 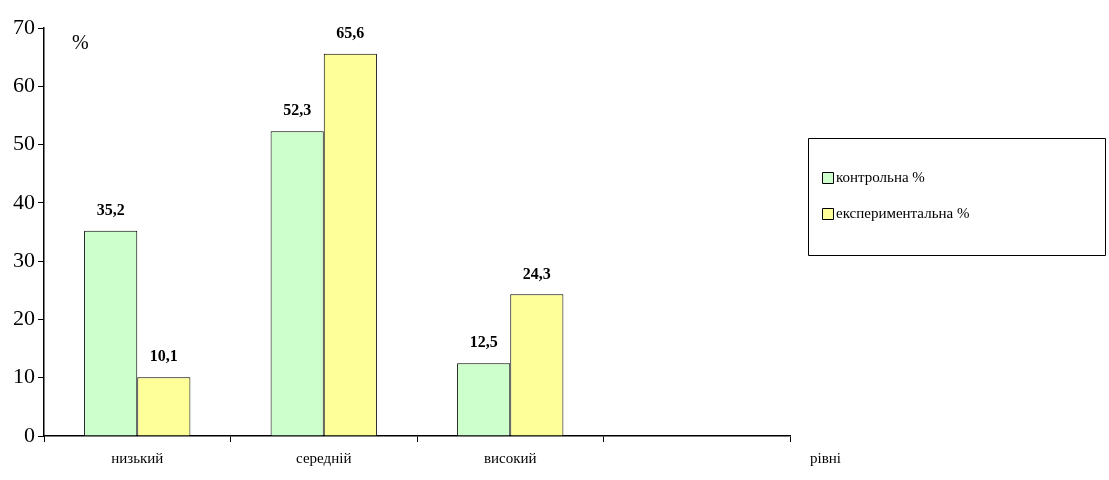 I want to click on y-tick-label: 70, so click(x=24, y=26).